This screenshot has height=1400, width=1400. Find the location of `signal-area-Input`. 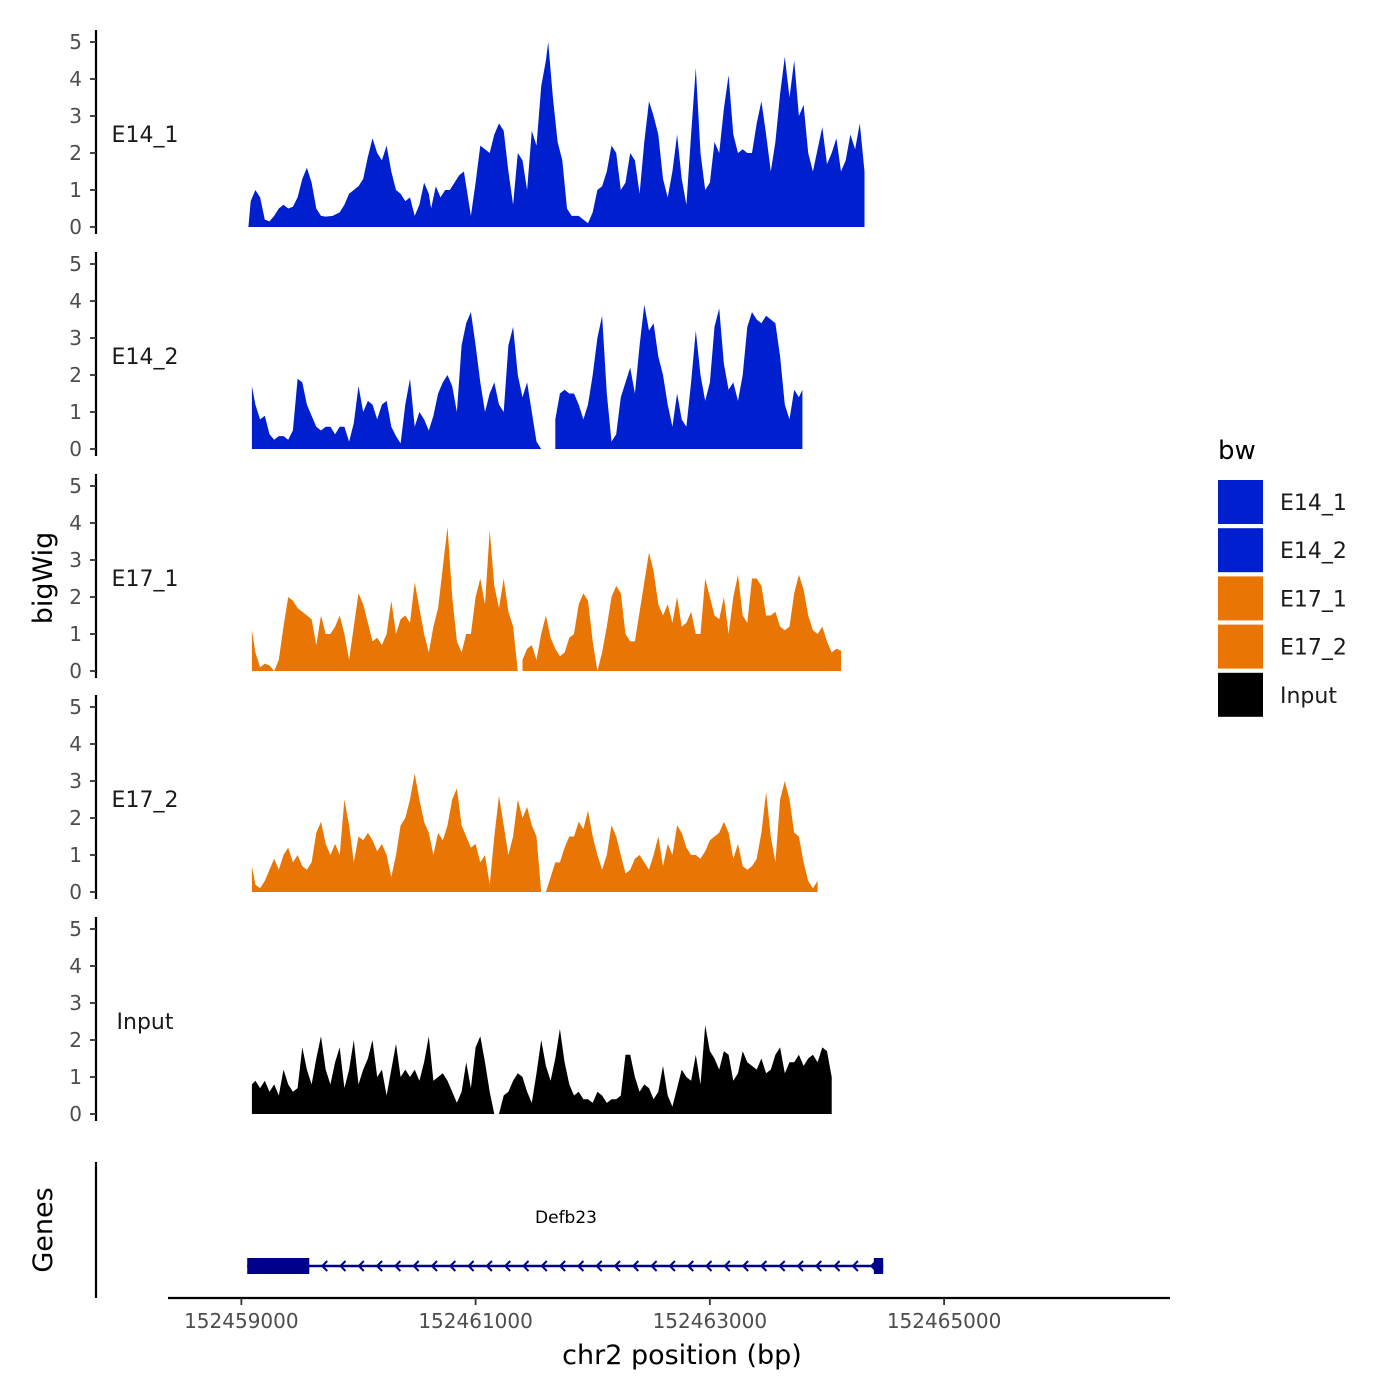

signal-area-Input is located at coordinates (541, 1069).